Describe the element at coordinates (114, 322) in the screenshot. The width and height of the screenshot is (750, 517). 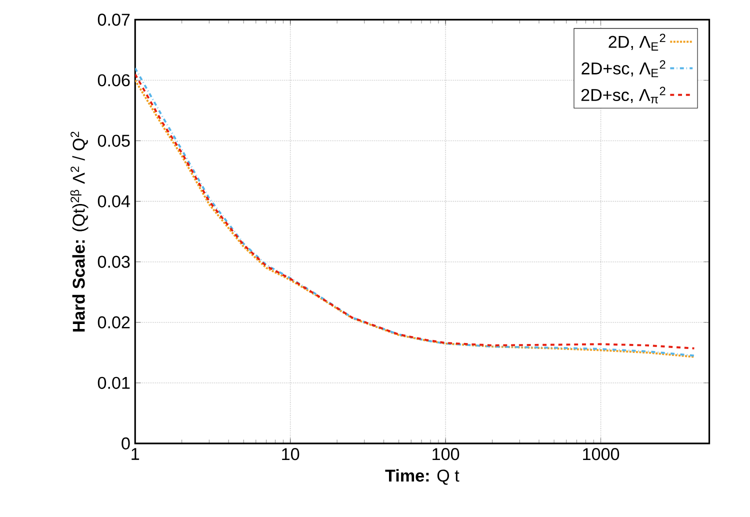
I see `y-tick-label: 0.02` at that location.